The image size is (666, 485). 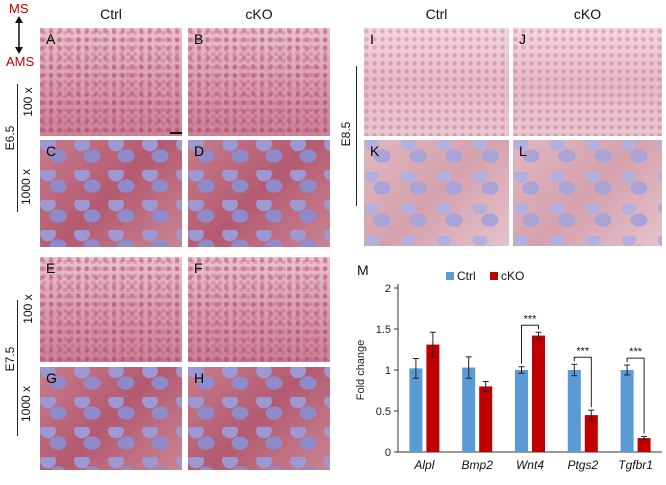 What do you see at coordinates (259, 309) in the screenshot?
I see `micrograph-f: F` at bounding box center [259, 309].